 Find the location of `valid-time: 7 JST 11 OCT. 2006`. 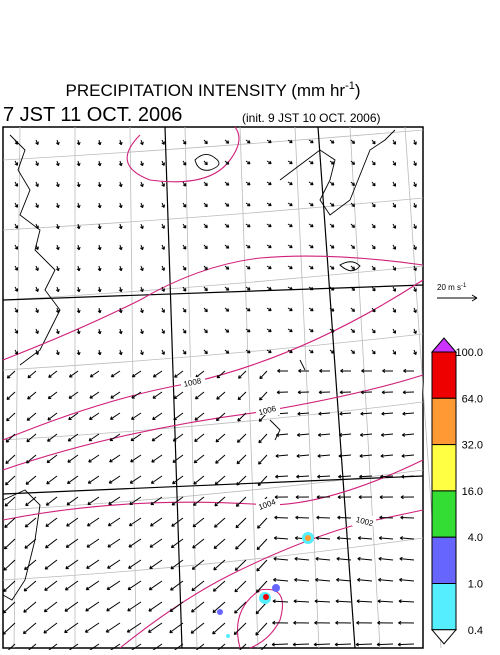

valid-time: 7 JST 11 OCT. 2006 is located at coordinates (92, 115).